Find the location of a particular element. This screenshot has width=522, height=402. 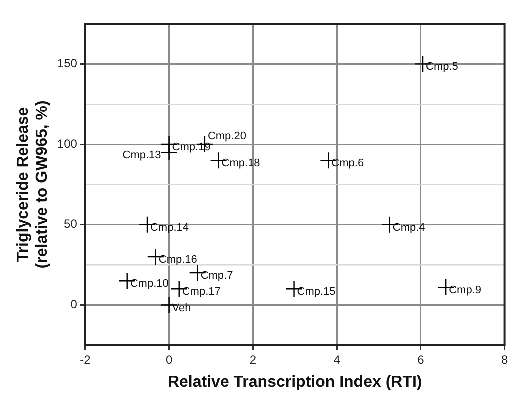

y-tick-label: 150 is located at coordinates (67, 63).